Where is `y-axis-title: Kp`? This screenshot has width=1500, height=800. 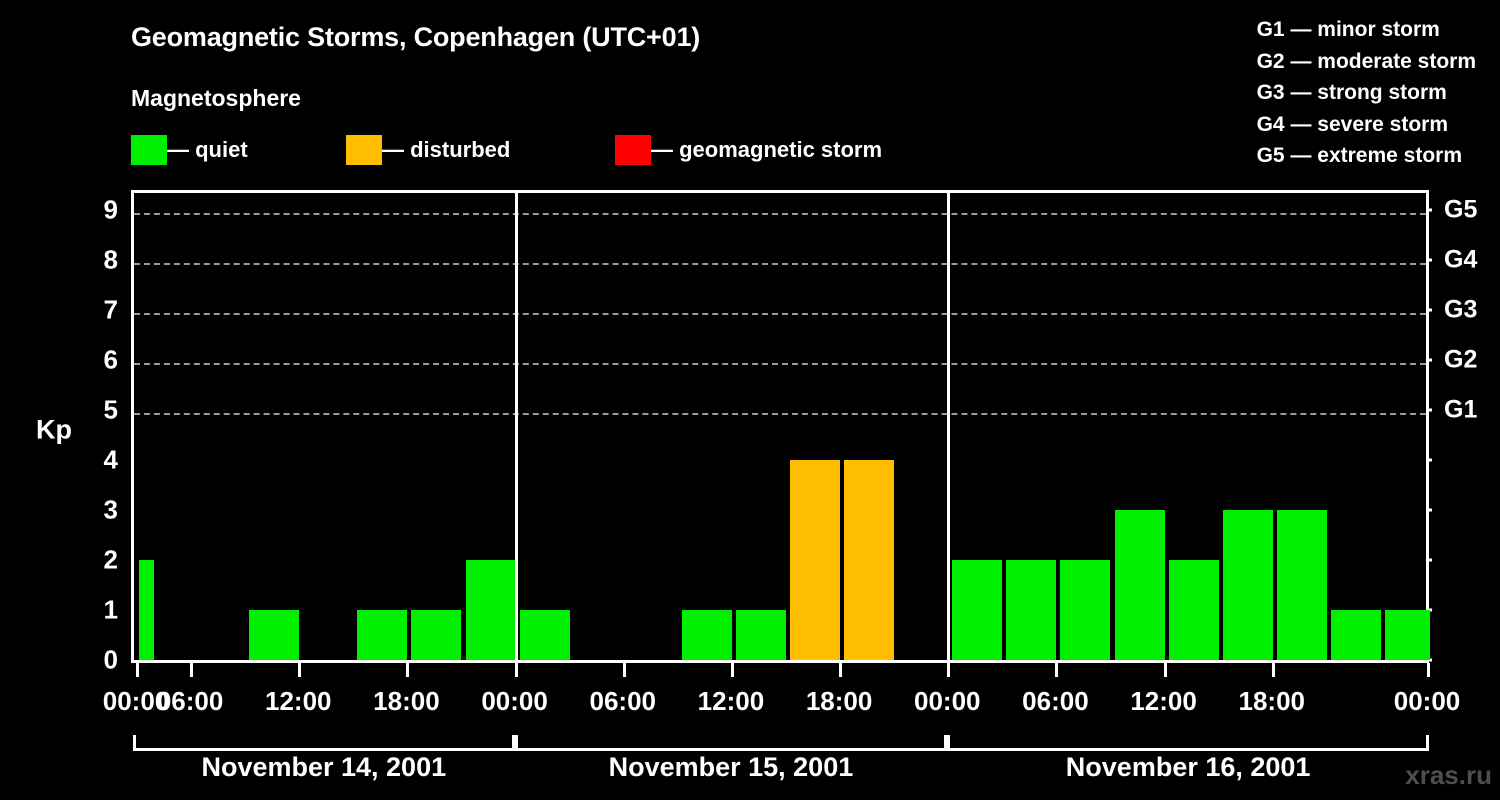
y-axis-title: Kp is located at coordinates (54, 429).